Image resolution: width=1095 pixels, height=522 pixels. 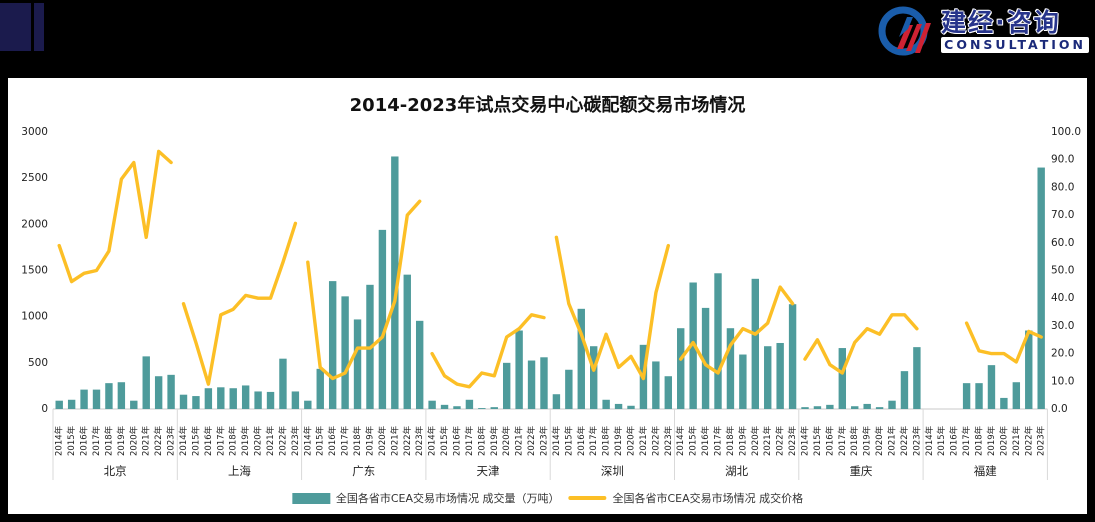 I want to click on logo-text-block: 建经·咨询 CONSULTATION, so click(x=1015, y=31).